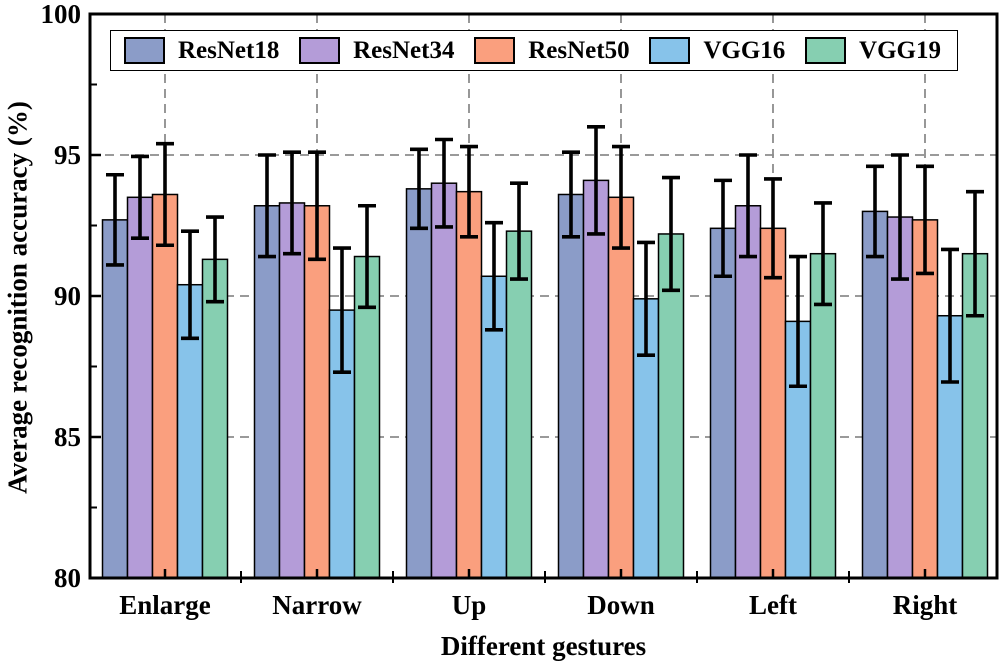 Image resolution: width=1000 pixels, height=666 pixels. I want to click on chart-legend: ResNet18 ResNet34 ResNet50 VGG16 VGG19, so click(534, 50).